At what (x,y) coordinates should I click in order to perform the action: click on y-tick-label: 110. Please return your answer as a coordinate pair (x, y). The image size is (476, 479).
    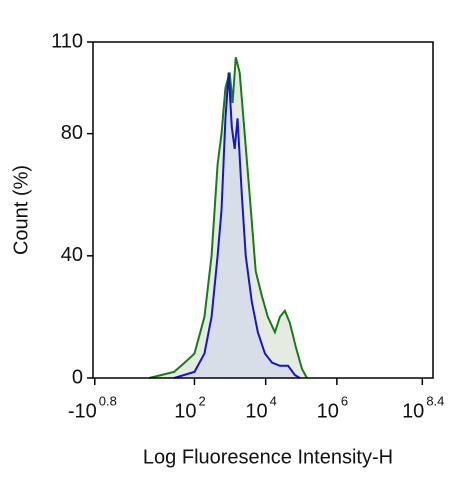
    Looking at the image, I should click on (67, 41).